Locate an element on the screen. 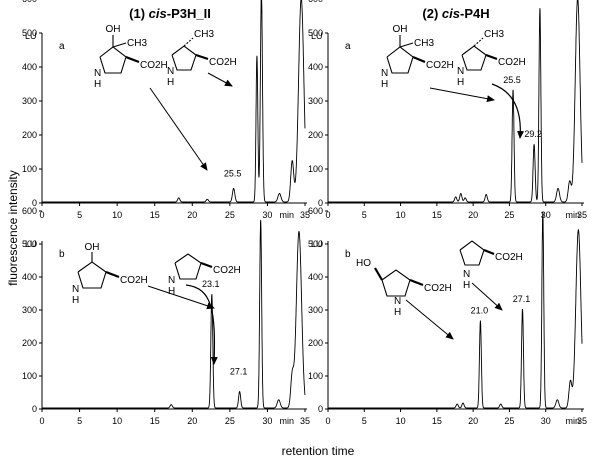  structure-group-1b: OH CO2H N H CO2H N H is located at coordinates (156, 303).